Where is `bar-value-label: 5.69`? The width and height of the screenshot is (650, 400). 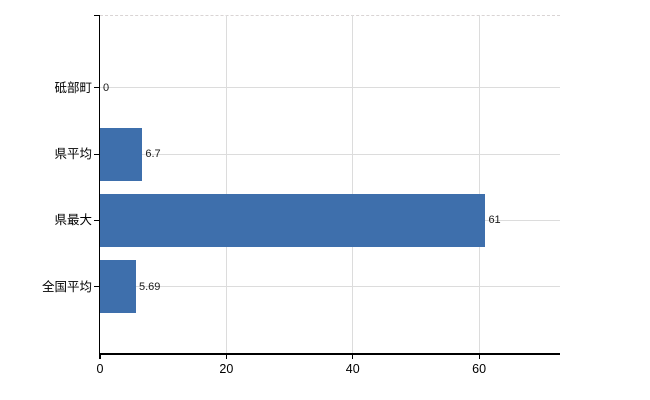
bar-value-label: 5.69 is located at coordinates (149, 286).